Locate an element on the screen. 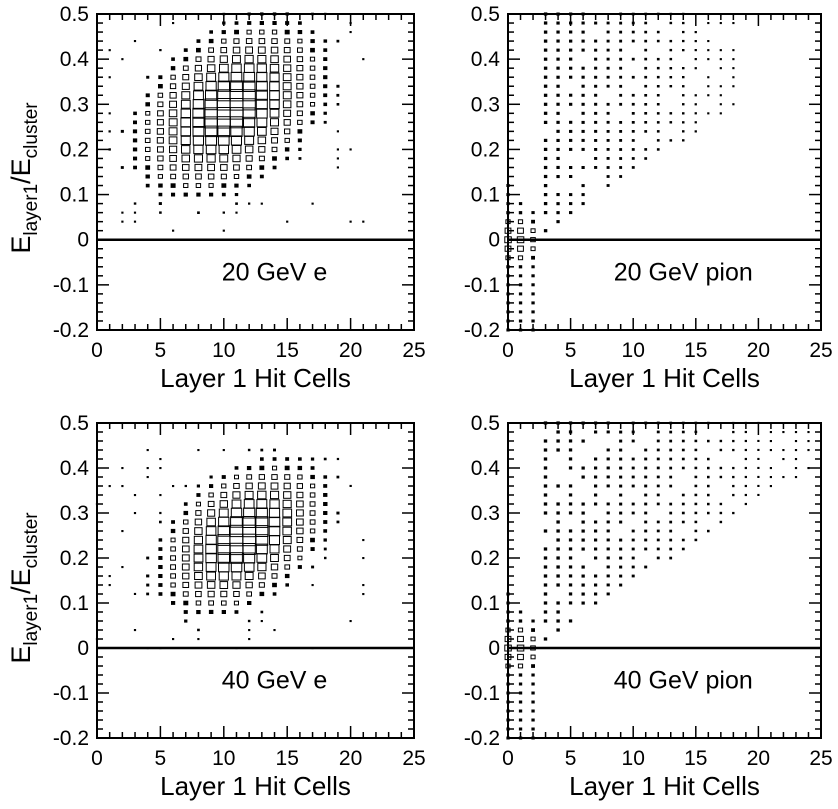  y-tick-label: -0.2 is located at coordinates (71, 330).